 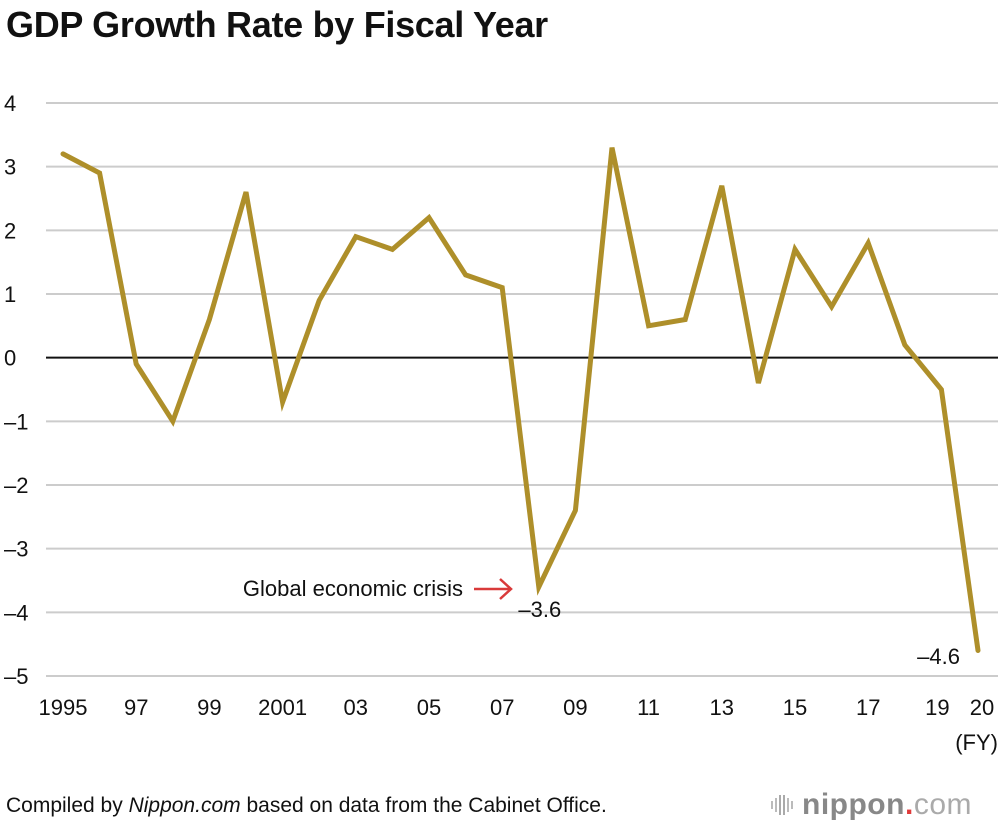 I want to click on x-tick-label: 19, so click(x=937, y=707).